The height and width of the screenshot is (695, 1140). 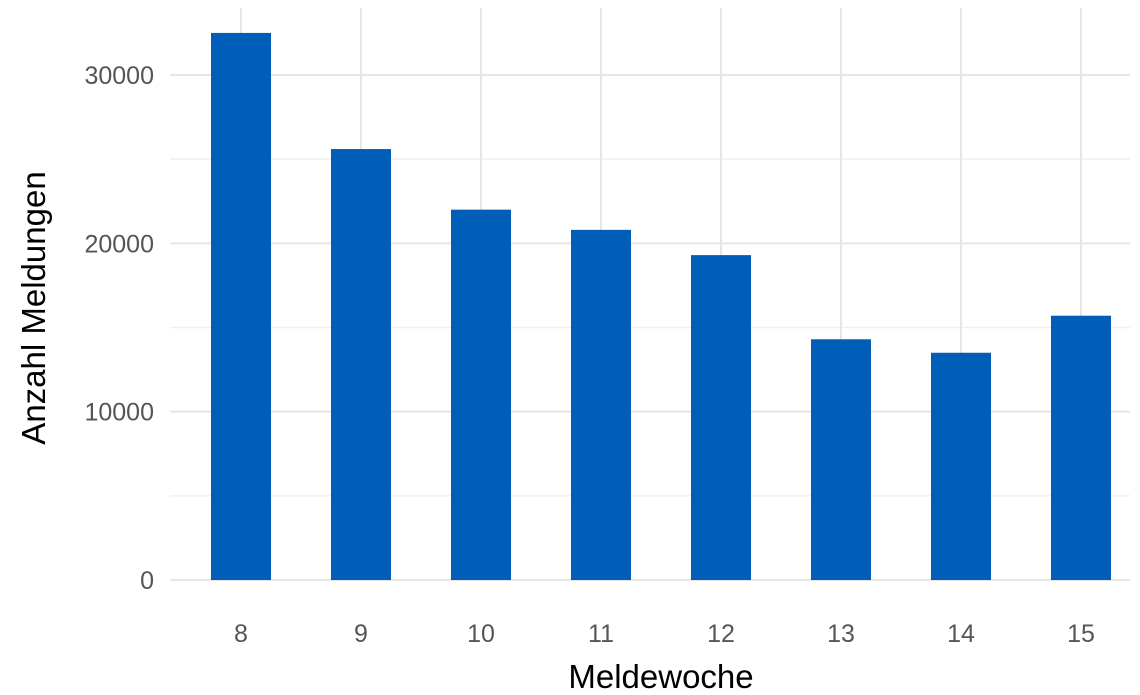 What do you see at coordinates (147, 581) in the screenshot?
I see `y-tick-label: 0` at bounding box center [147, 581].